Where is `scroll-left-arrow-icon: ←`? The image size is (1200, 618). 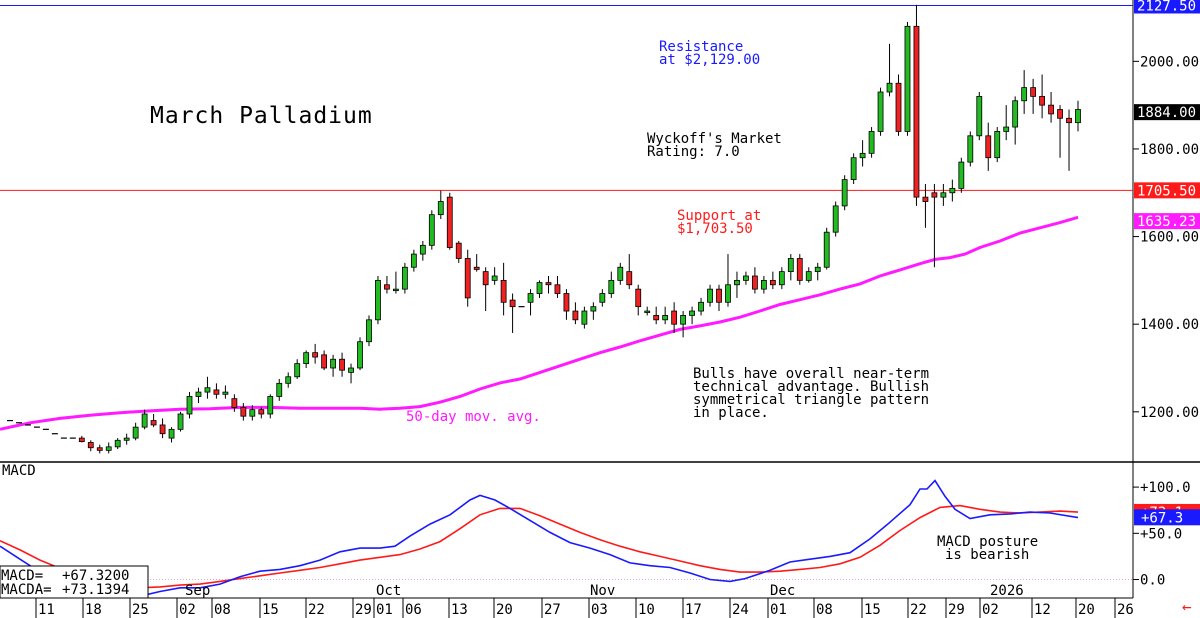
scroll-left-arrow-icon: ← is located at coordinates (1187, 606).